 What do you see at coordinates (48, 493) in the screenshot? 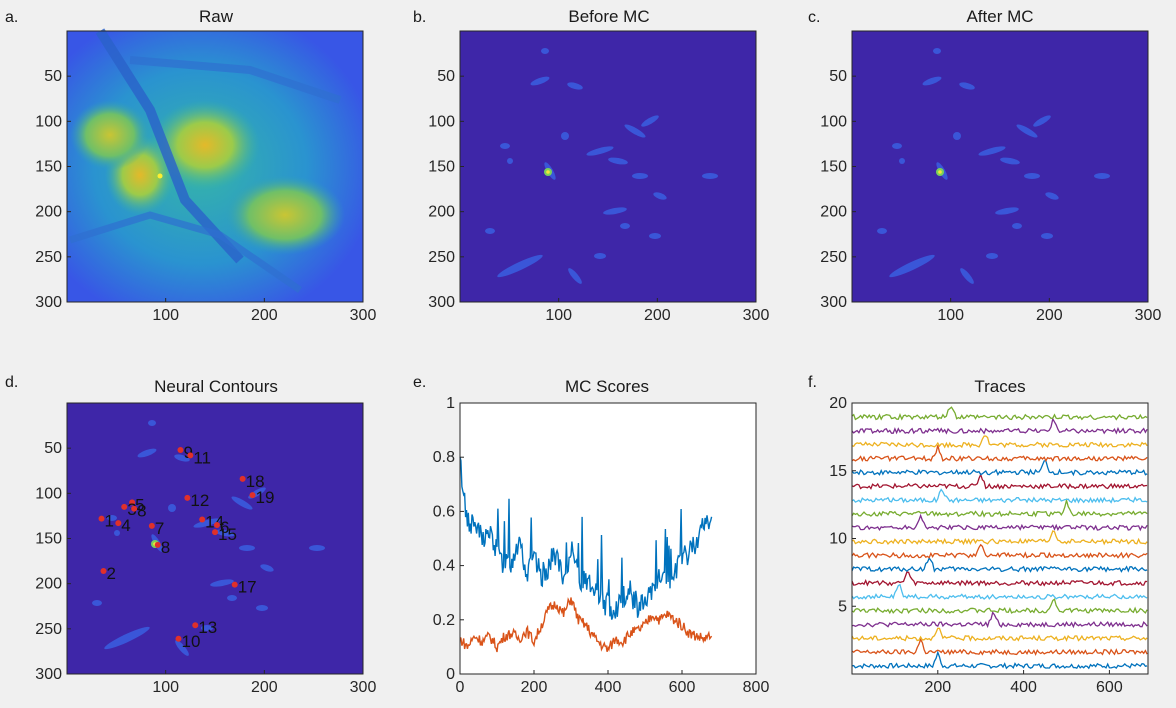
I see `y-tick-label: 100` at bounding box center [48, 493].